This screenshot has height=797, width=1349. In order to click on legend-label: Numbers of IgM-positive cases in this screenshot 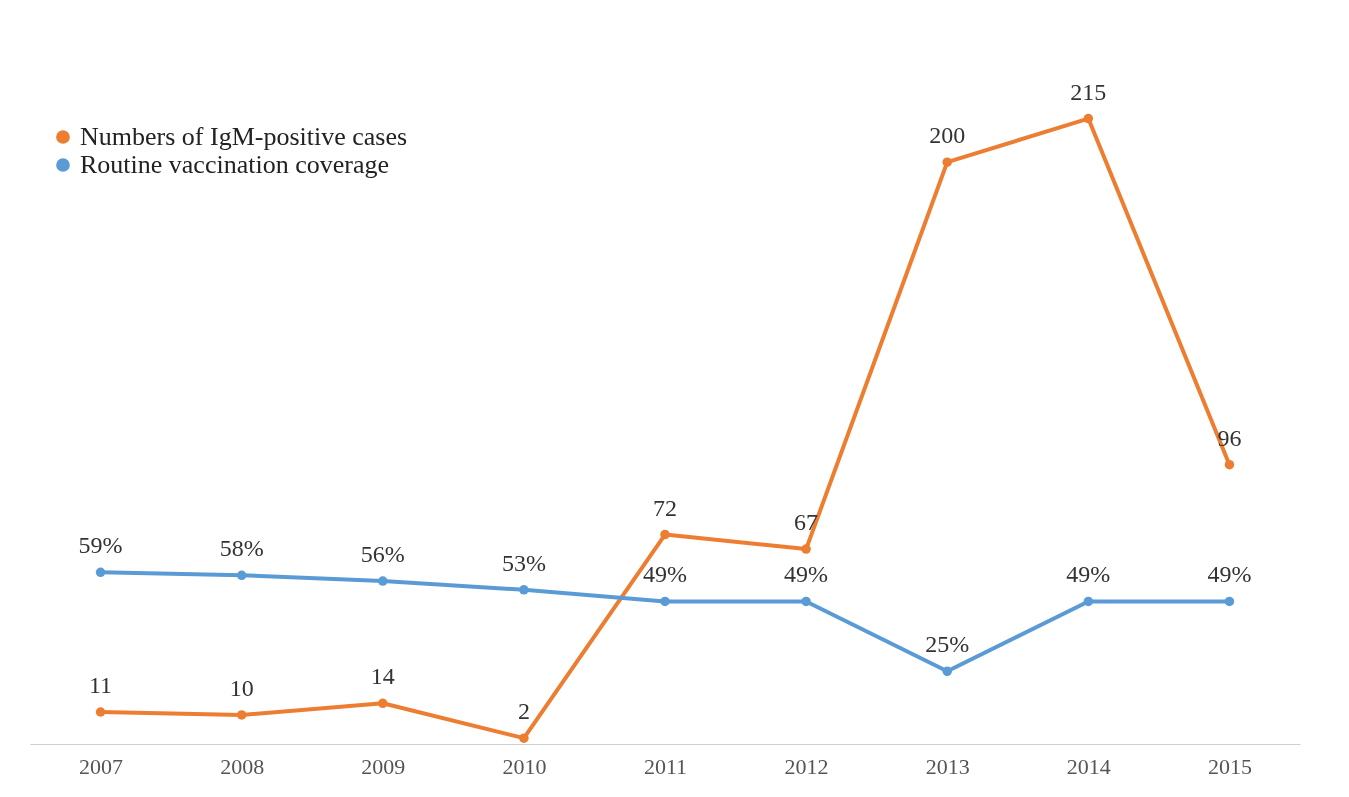, I will do `click(244, 136)`.